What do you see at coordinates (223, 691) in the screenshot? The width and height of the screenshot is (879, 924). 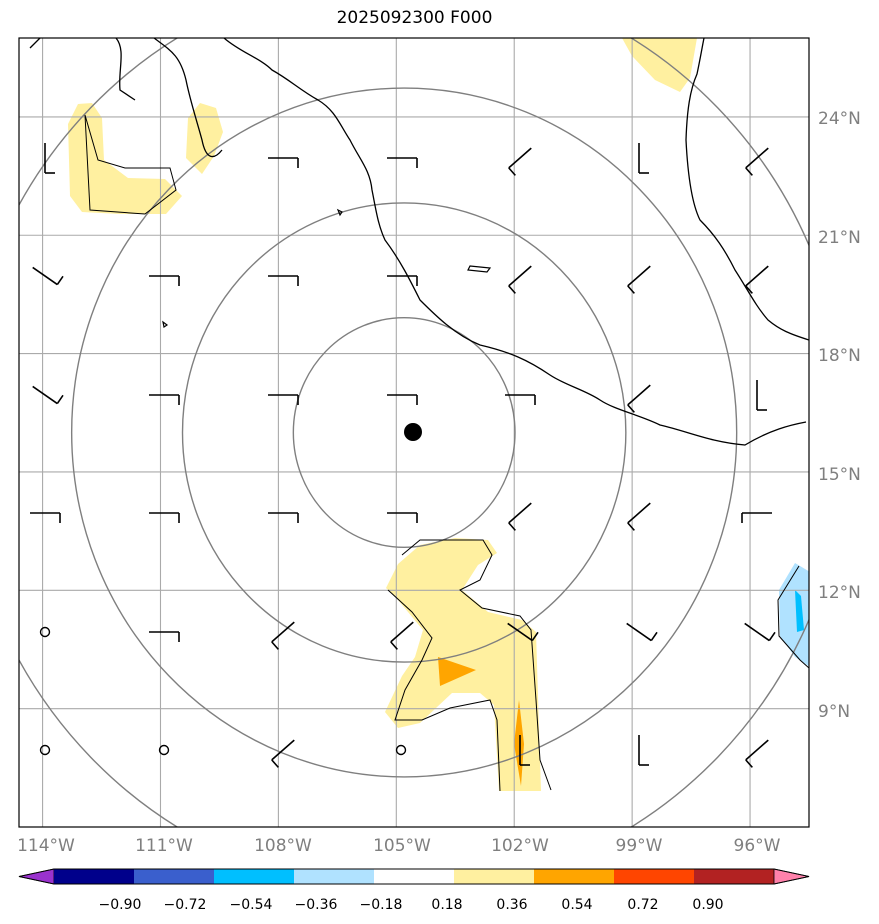 I see `calm-wind-markers` at bounding box center [223, 691].